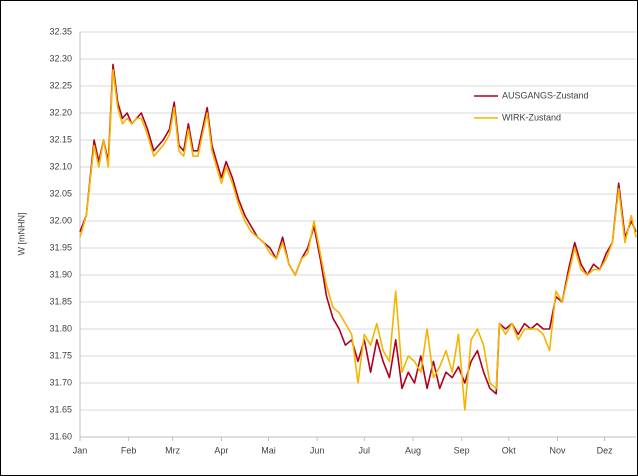 Image resolution: width=638 pixels, height=476 pixels. I want to click on x-tick-label: Sep, so click(462, 450).